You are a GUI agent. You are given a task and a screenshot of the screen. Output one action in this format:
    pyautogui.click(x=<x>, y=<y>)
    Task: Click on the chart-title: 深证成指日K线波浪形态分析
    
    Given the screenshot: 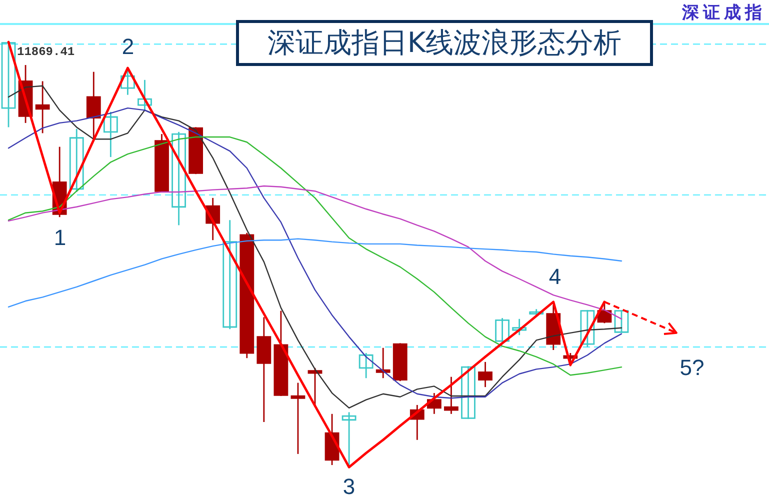 What is the action you would take?
    pyautogui.click(x=444, y=43)
    